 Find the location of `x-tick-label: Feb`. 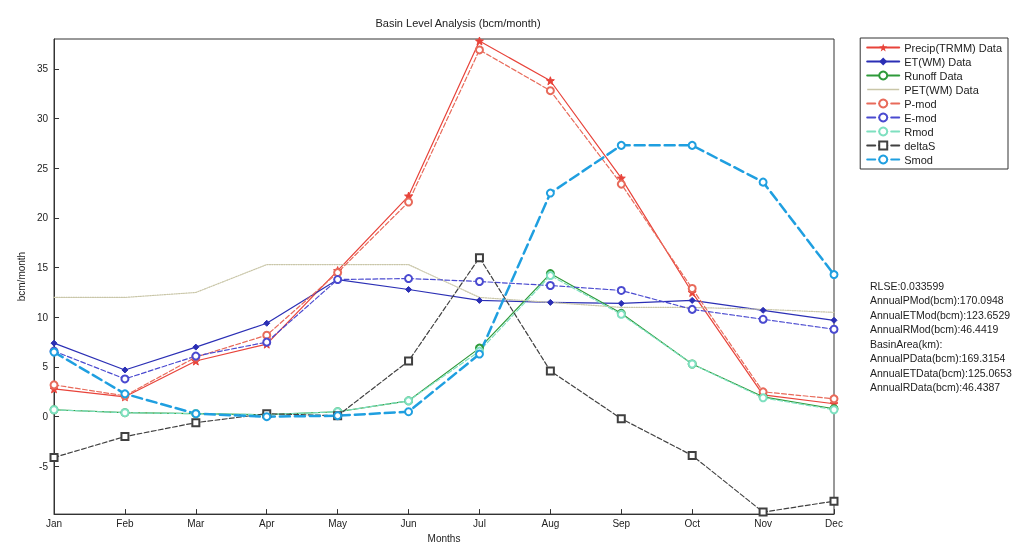

x-tick-label: Feb is located at coordinates (125, 523).